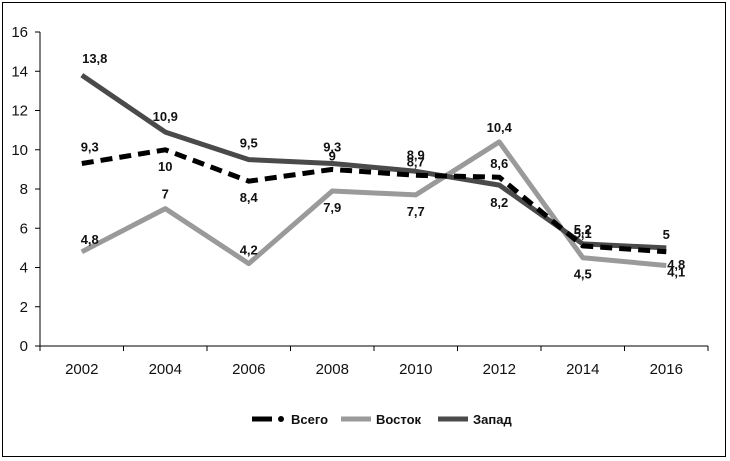 This screenshot has height=461, width=730. What do you see at coordinates (165, 369) in the screenshot?
I see `x-tick-label: 2004` at bounding box center [165, 369].